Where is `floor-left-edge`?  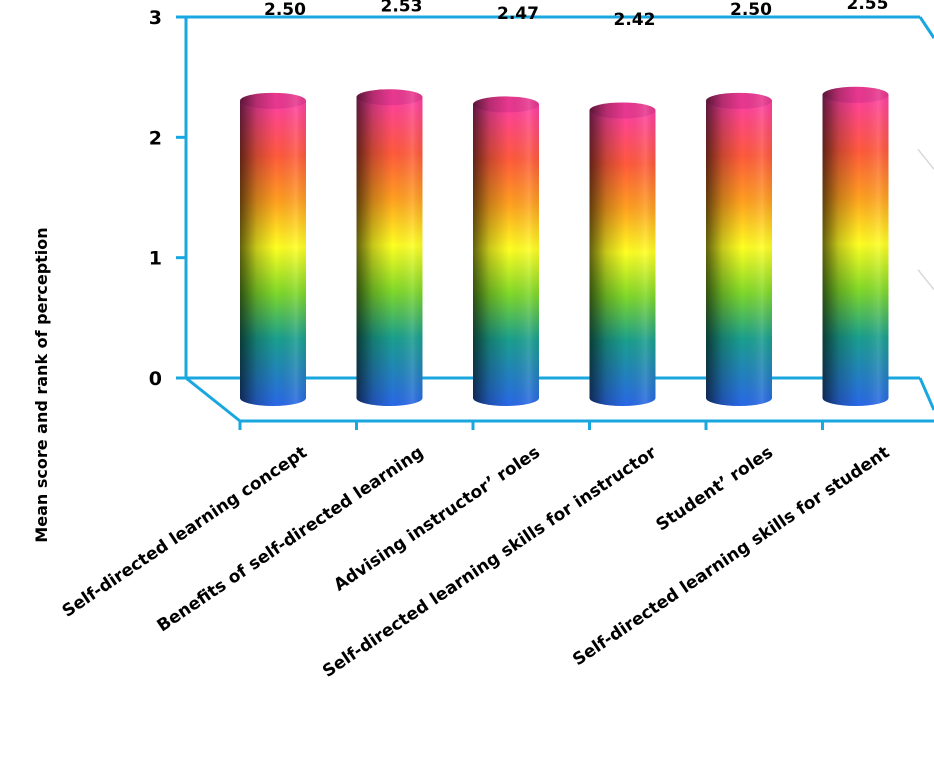 floor-left-edge is located at coordinates (213, 399).